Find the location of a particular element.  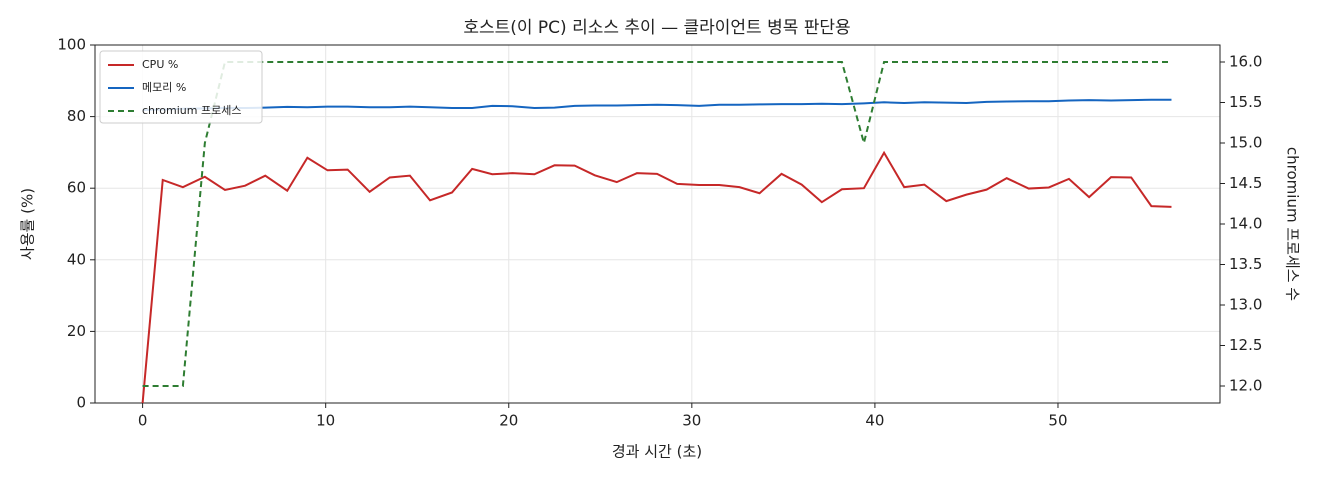

x-tick-label: 40 is located at coordinates (874, 421).